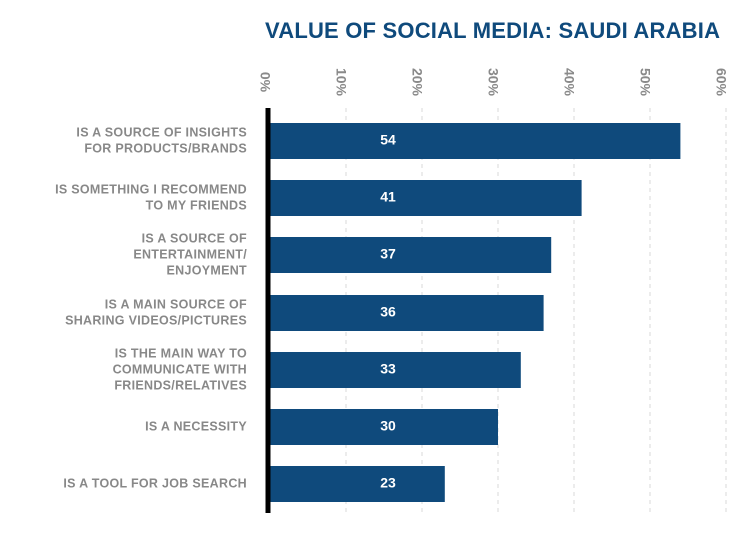  Describe the element at coordinates (176, 304) in the screenshot. I see `category-label: IS A MAIN SOURCE OF` at that location.